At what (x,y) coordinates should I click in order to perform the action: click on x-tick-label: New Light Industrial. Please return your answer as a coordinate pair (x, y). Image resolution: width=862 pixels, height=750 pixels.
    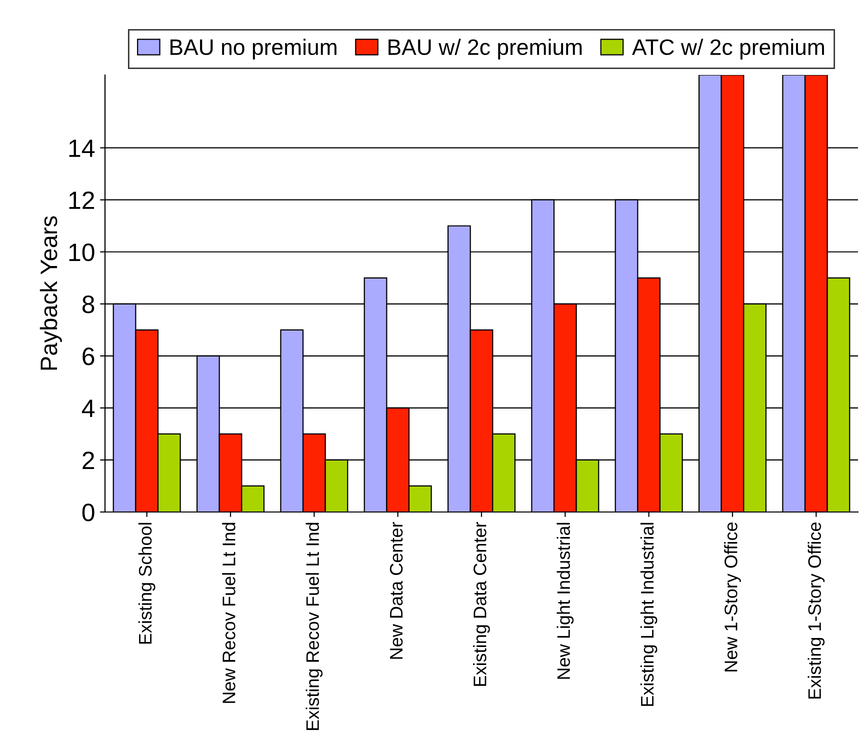
    Looking at the image, I should click on (565, 600).